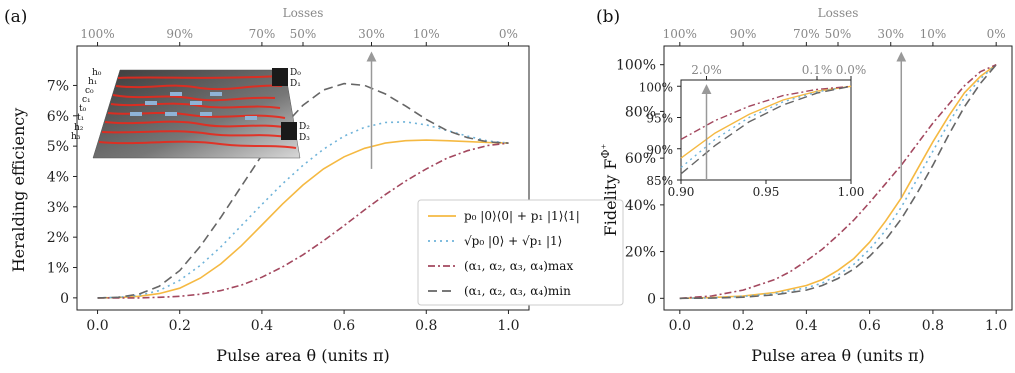 The width and height of the screenshot is (1015, 373). What do you see at coordinates (766, 189) in the screenshot?
I see `inset-x-ticks: 0.90 0.95 1.00` at bounding box center [766, 189].